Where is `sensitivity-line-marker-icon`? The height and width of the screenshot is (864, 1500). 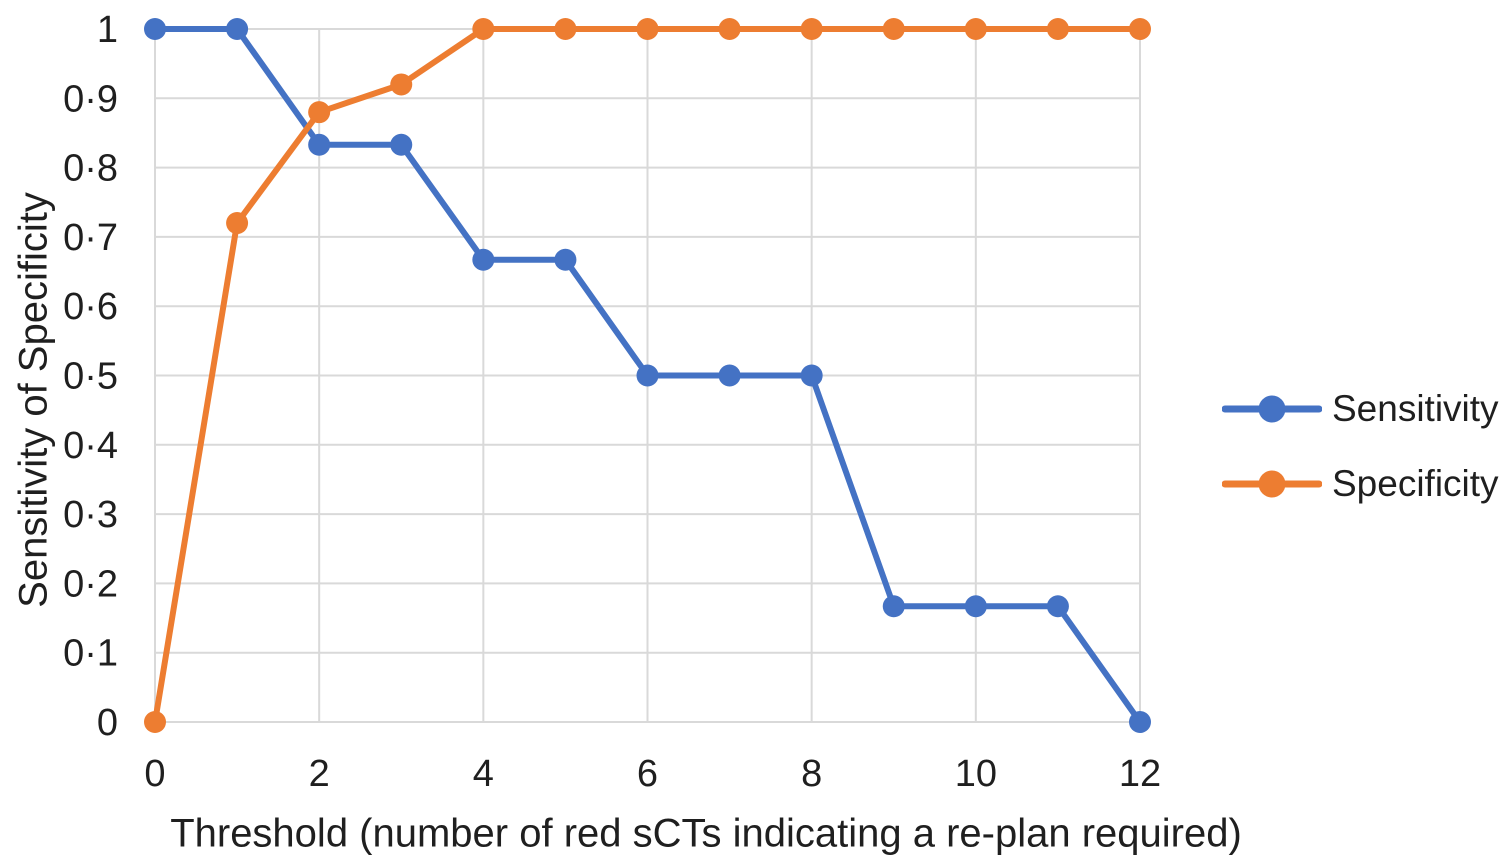
sensitivity-line-marker-icon is located at coordinates (1272, 409).